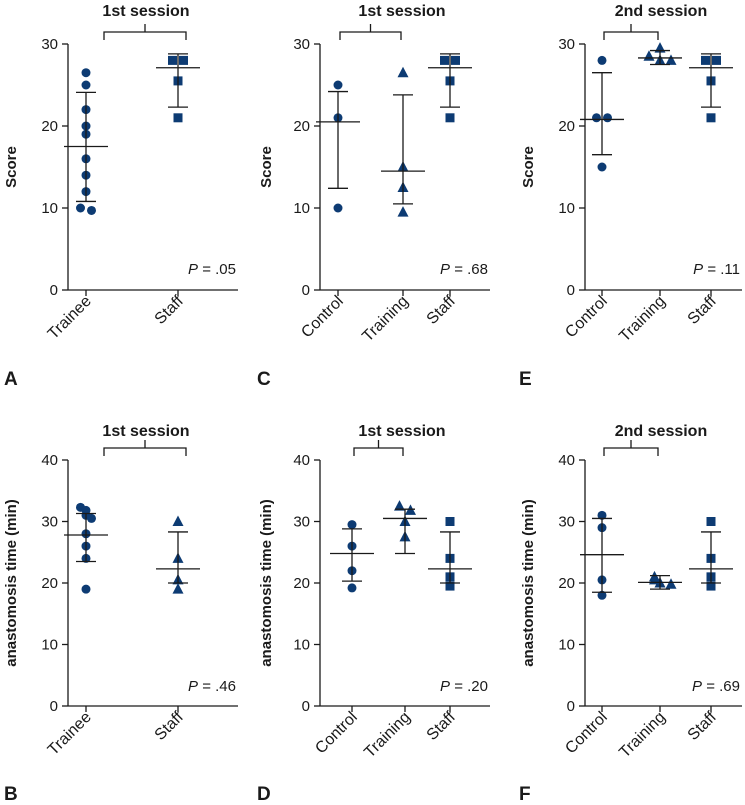 This screenshot has width=745, height=805. Describe the element at coordinates (716, 269) in the screenshot. I see `p-value-label: P = .11` at that location.